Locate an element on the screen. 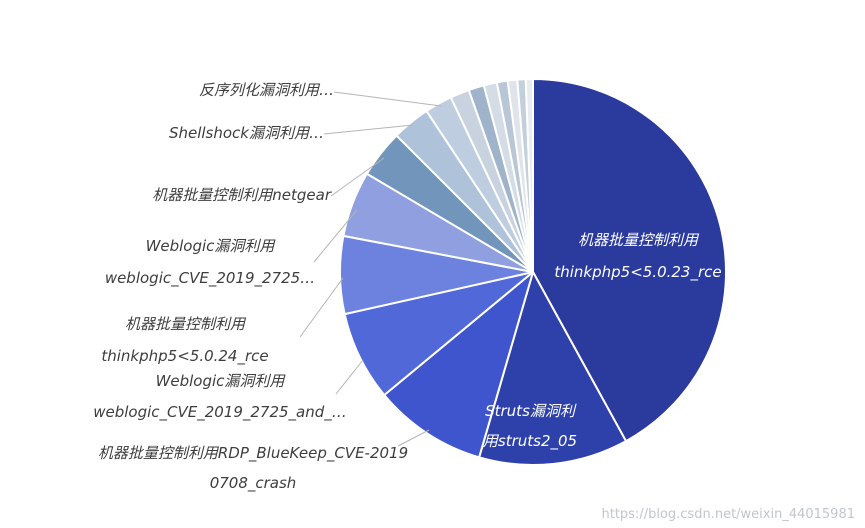 The image size is (865, 528). leader-lines is located at coordinates (370, 269).